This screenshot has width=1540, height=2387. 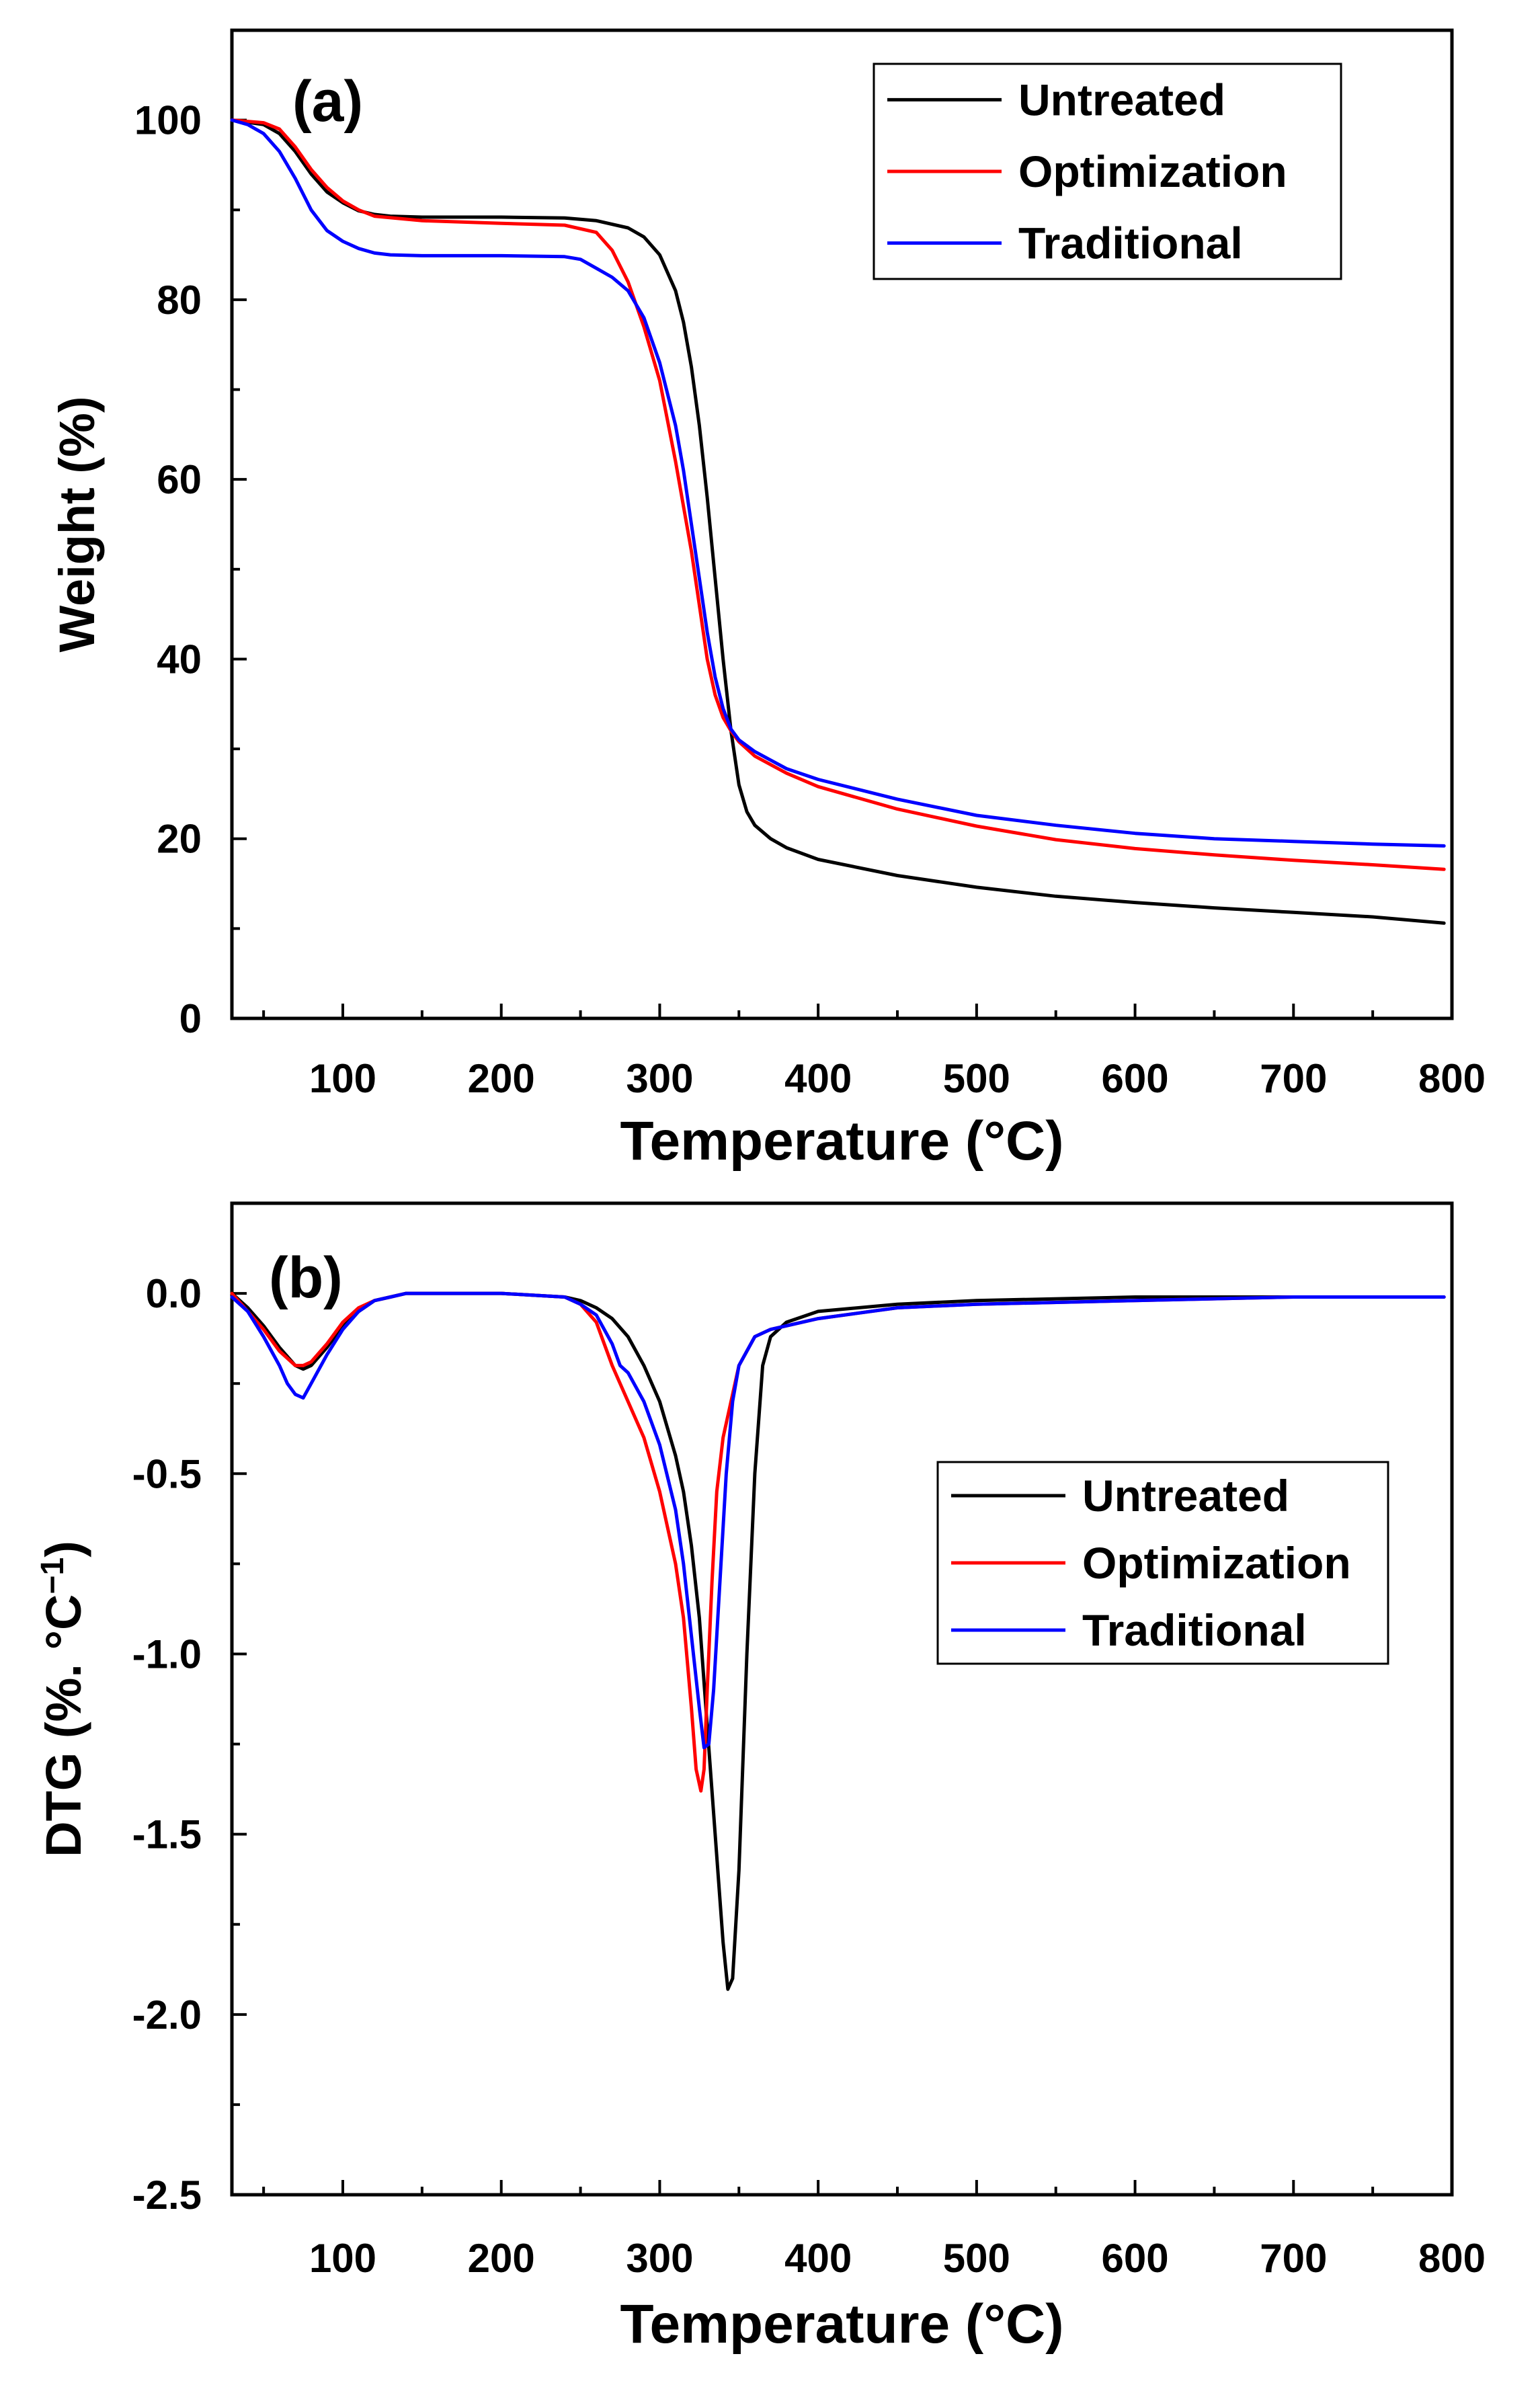 I want to click on y-tick-label: -0.5, so click(x=167, y=1473).